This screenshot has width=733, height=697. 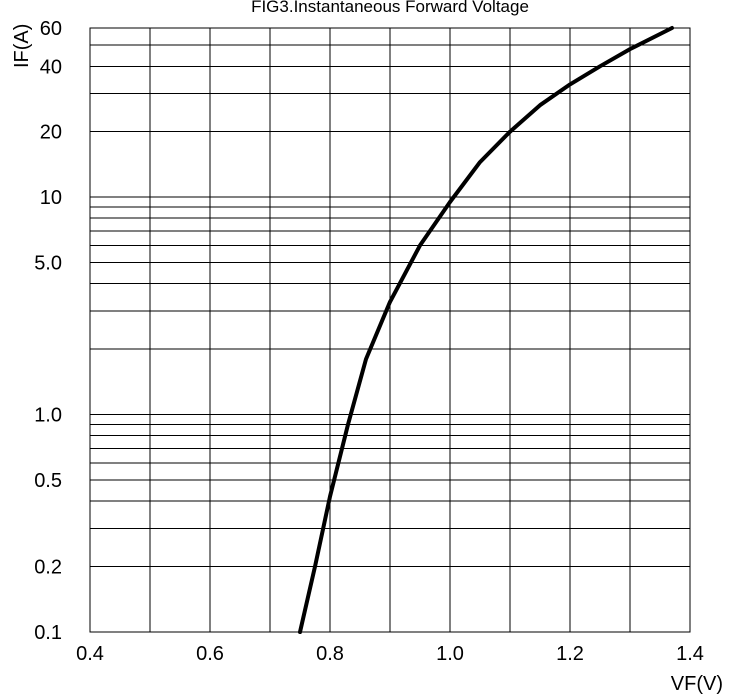 What do you see at coordinates (51, 67) in the screenshot?
I see `y-tick-label: 40` at bounding box center [51, 67].